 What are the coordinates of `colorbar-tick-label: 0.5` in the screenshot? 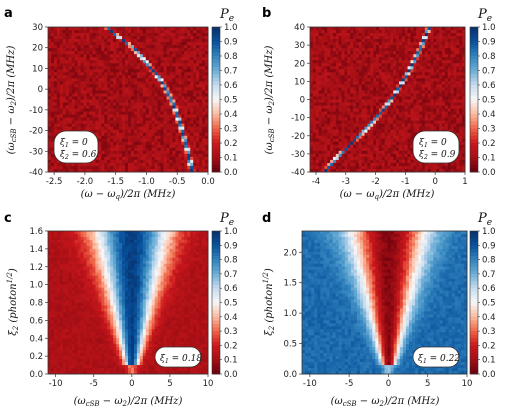 It's located at (231, 101).